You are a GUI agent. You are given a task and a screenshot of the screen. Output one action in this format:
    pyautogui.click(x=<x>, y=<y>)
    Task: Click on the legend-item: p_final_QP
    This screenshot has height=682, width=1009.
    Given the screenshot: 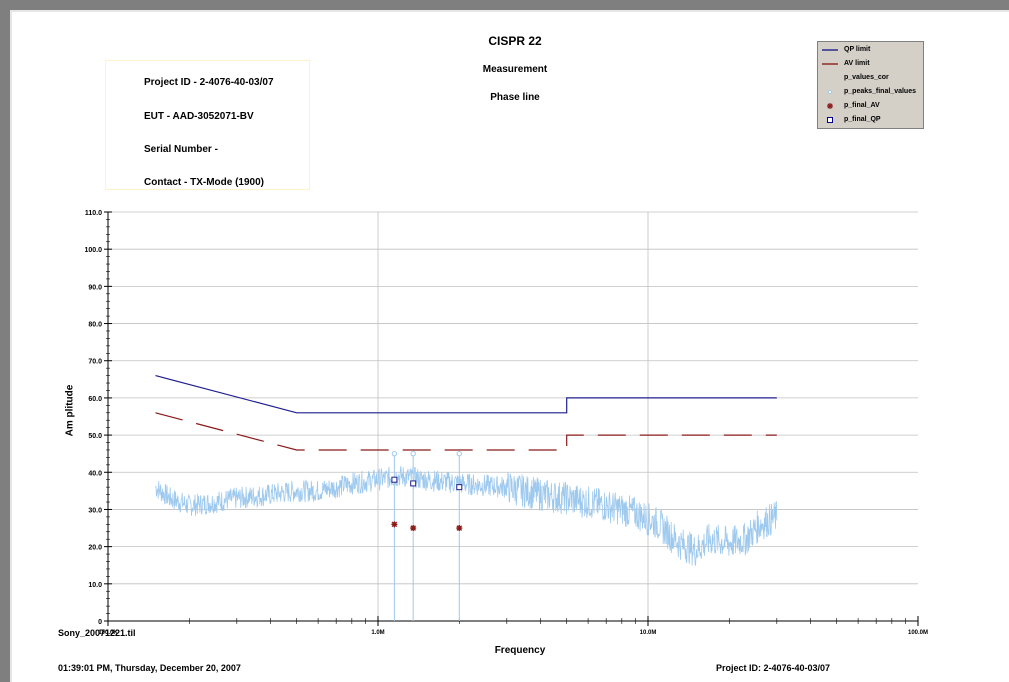 What is the action you would take?
    pyautogui.click(x=870, y=120)
    